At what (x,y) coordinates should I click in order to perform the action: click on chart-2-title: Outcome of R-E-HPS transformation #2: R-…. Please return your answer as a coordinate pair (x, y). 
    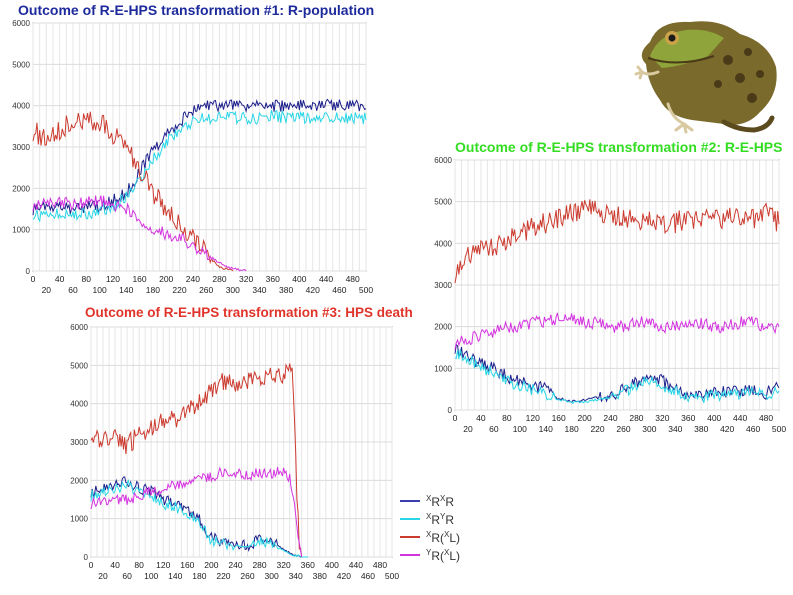
    Looking at the image, I should click on (619, 147).